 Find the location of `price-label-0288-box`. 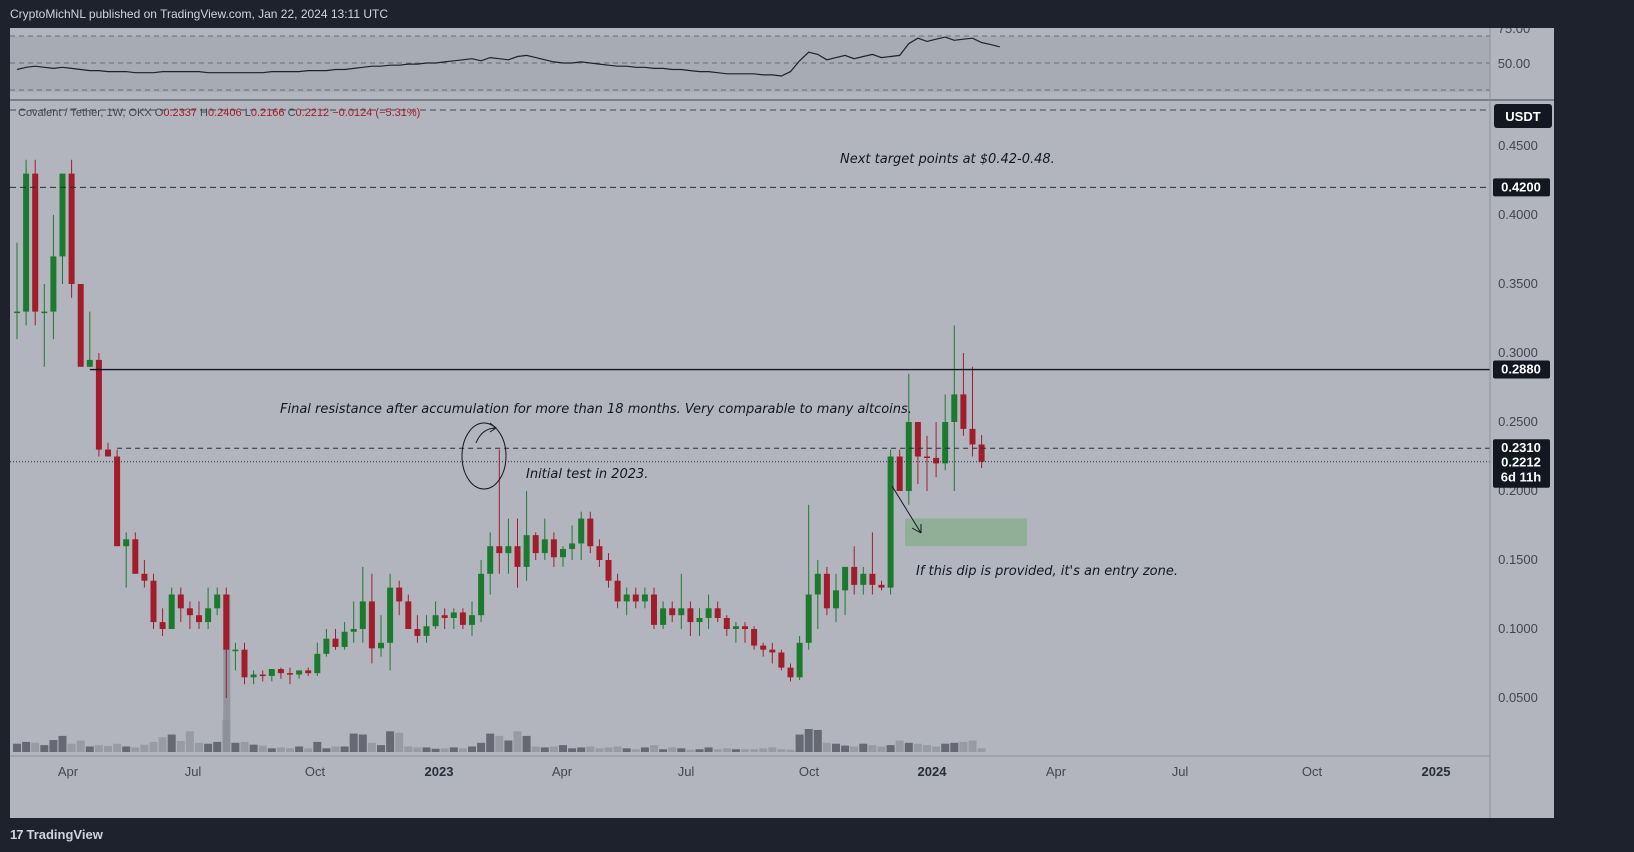

price-label-0288-box is located at coordinates (1521, 369).